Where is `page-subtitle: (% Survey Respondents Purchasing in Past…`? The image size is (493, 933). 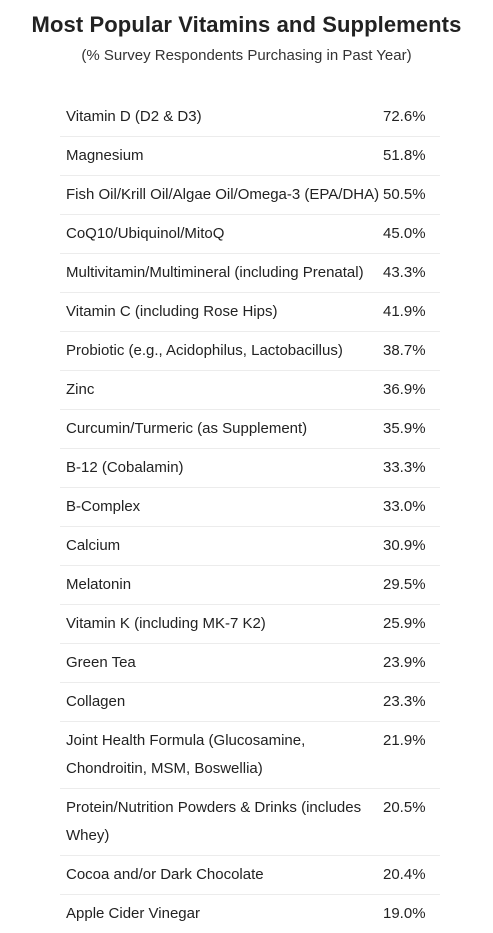
page-subtitle: (% Survey Respondents Purchasing in Past… is located at coordinates (246, 55).